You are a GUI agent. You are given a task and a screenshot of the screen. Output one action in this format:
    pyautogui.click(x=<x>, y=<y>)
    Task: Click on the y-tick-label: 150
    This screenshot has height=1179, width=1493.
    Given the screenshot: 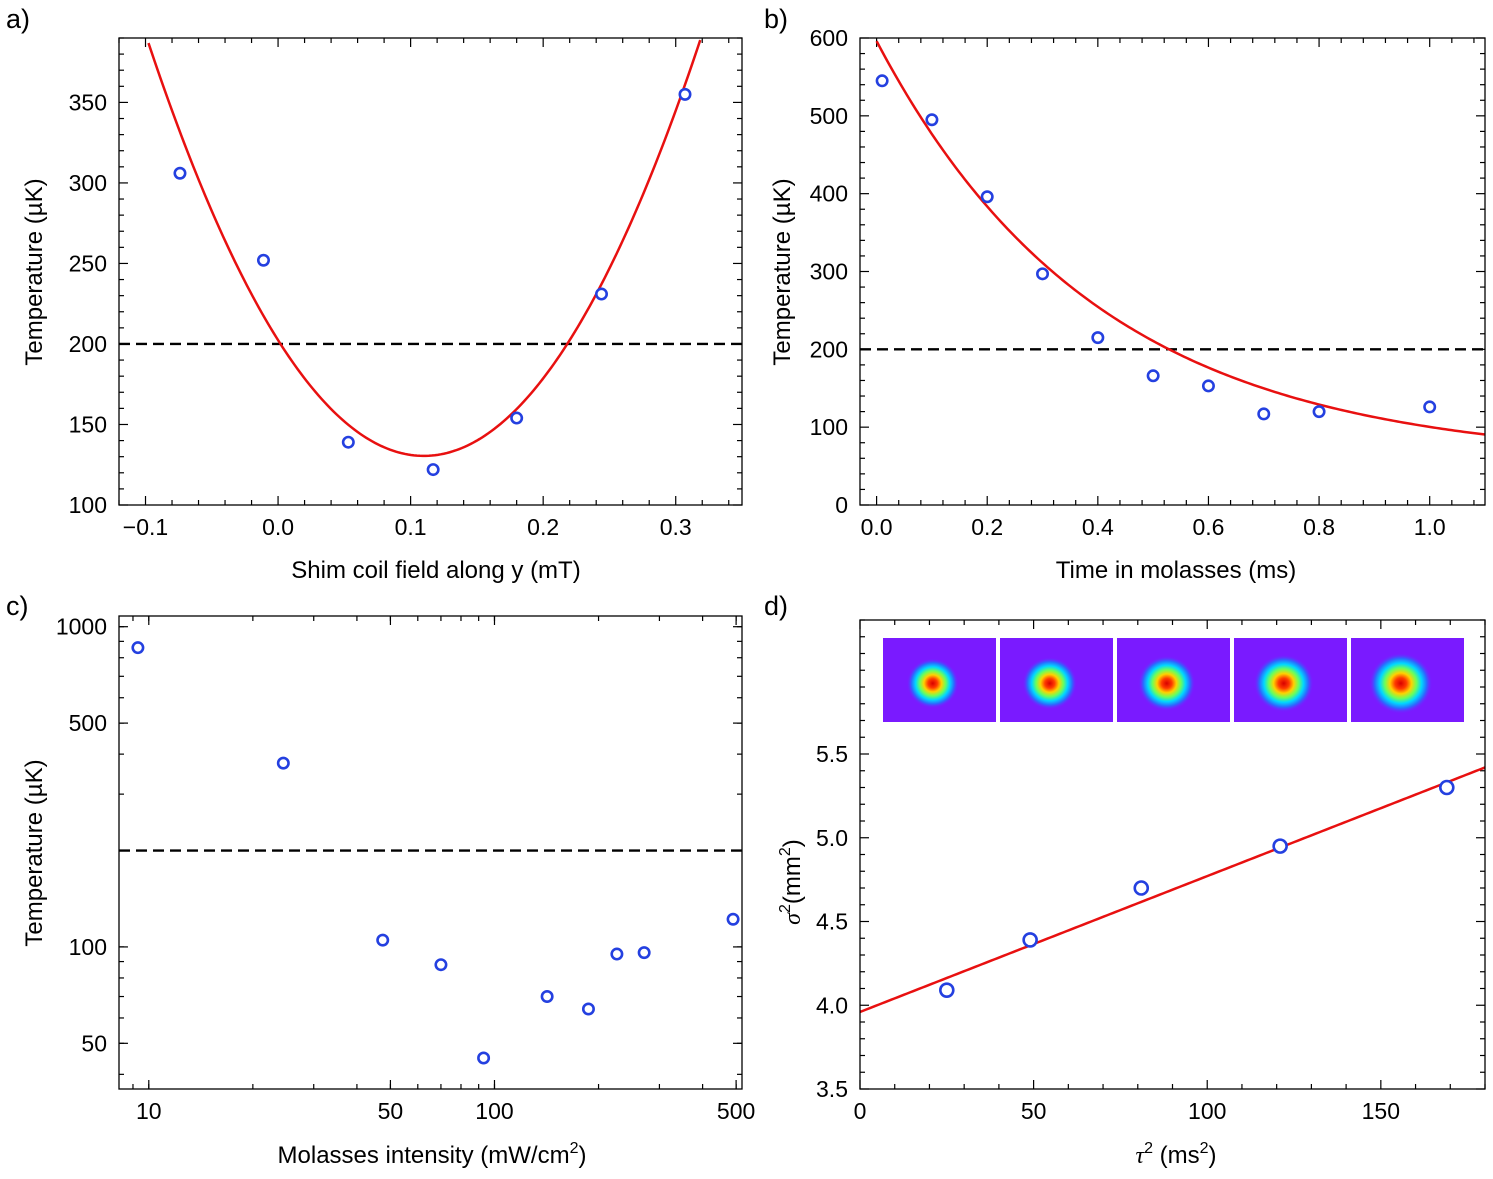 What is the action you would take?
    pyautogui.click(x=88, y=424)
    